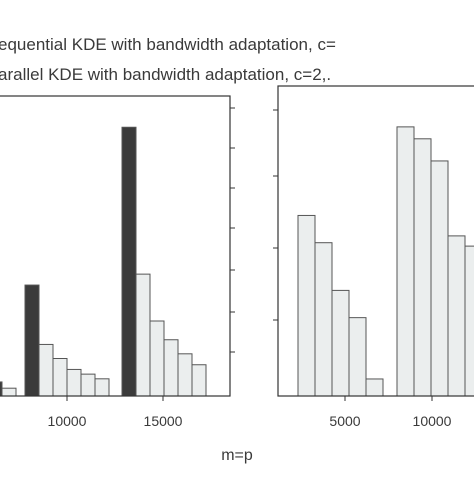 The image size is (474, 479). Describe the element at coordinates (163, 421) in the screenshot. I see `x-tick-label: 15000` at that location.